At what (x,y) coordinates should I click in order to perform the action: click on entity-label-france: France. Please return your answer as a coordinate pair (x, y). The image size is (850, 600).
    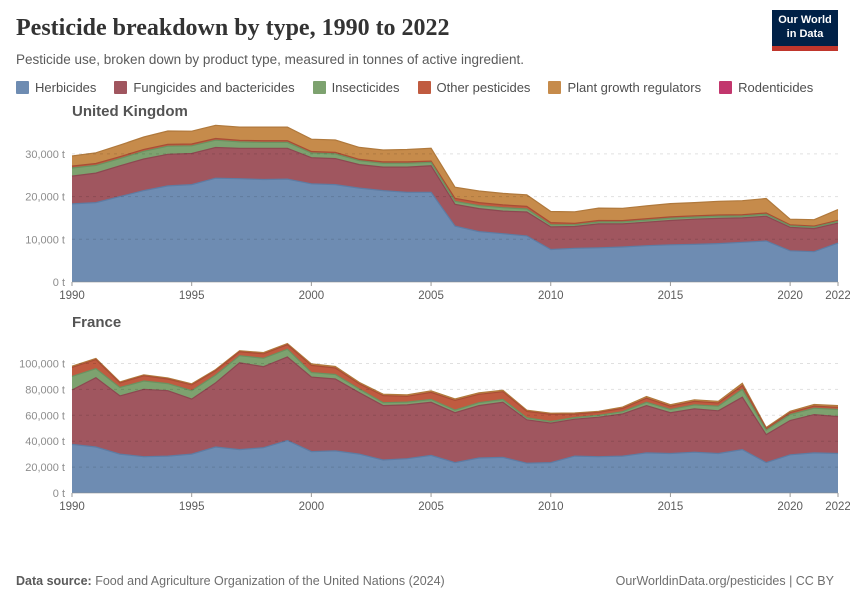
    Looking at the image, I should click on (97, 323).